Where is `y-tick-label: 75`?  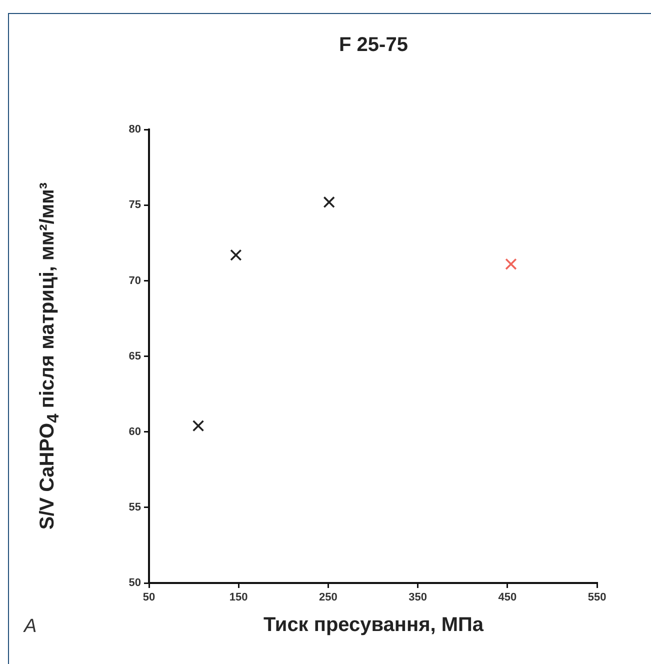 y-tick-label: 75 is located at coordinates (134, 205).